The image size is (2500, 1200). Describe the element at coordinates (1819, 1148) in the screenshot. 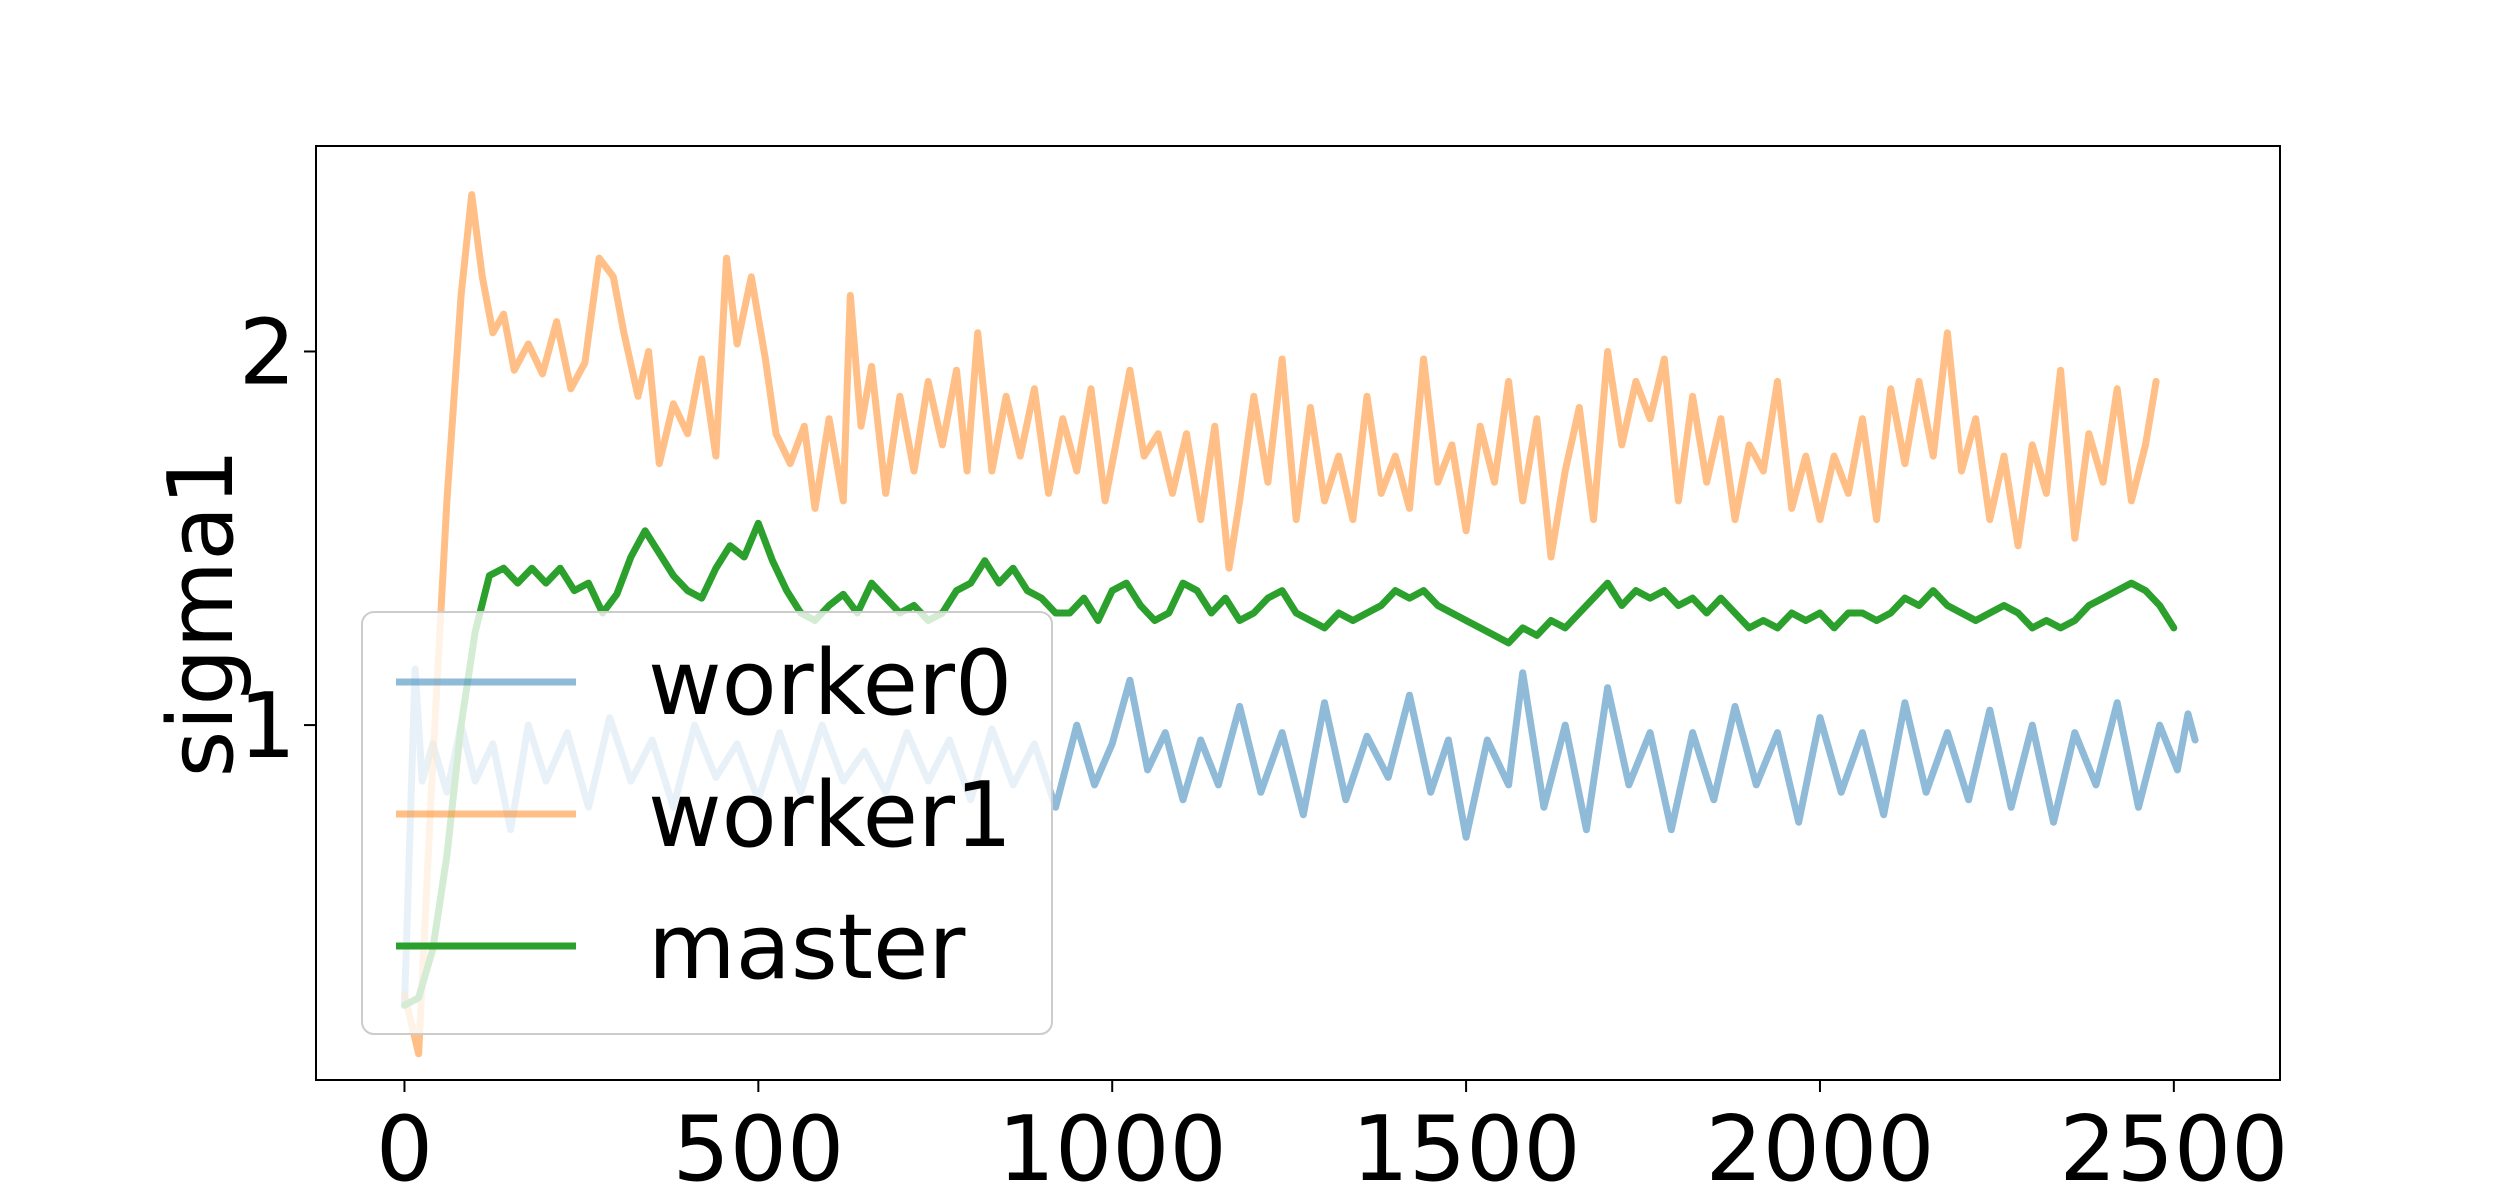

I see `x-tick-label: 2000` at that location.